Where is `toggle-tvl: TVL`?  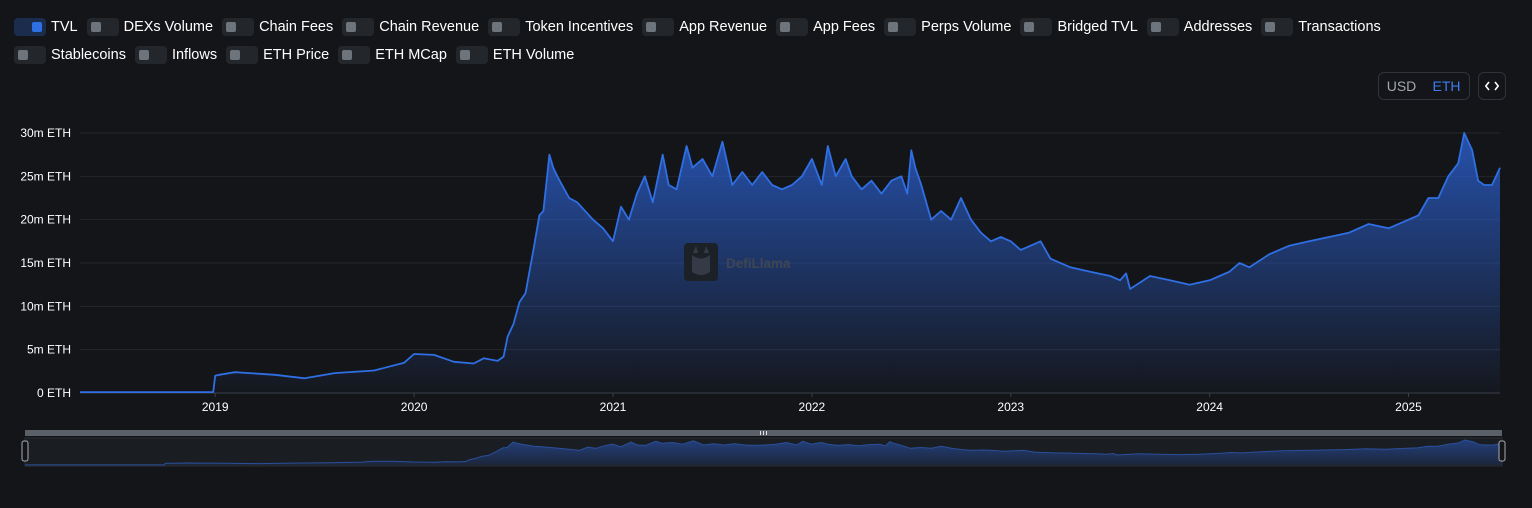 toggle-tvl: TVL is located at coordinates (46, 27).